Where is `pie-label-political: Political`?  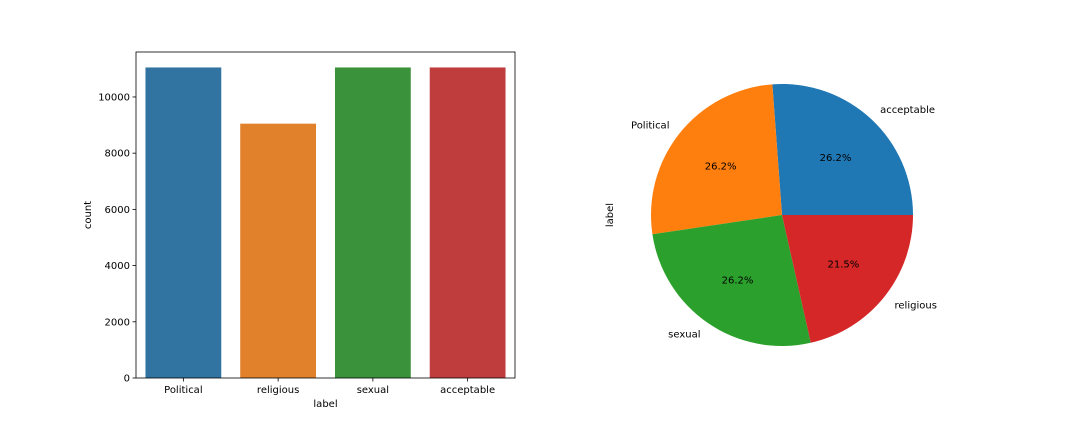
pie-label-political: Political is located at coordinates (650, 125).